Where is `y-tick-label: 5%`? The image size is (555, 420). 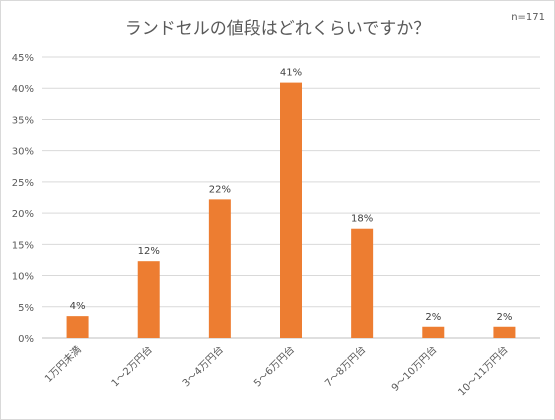 y-tick-label: 5% is located at coordinates (26, 308).